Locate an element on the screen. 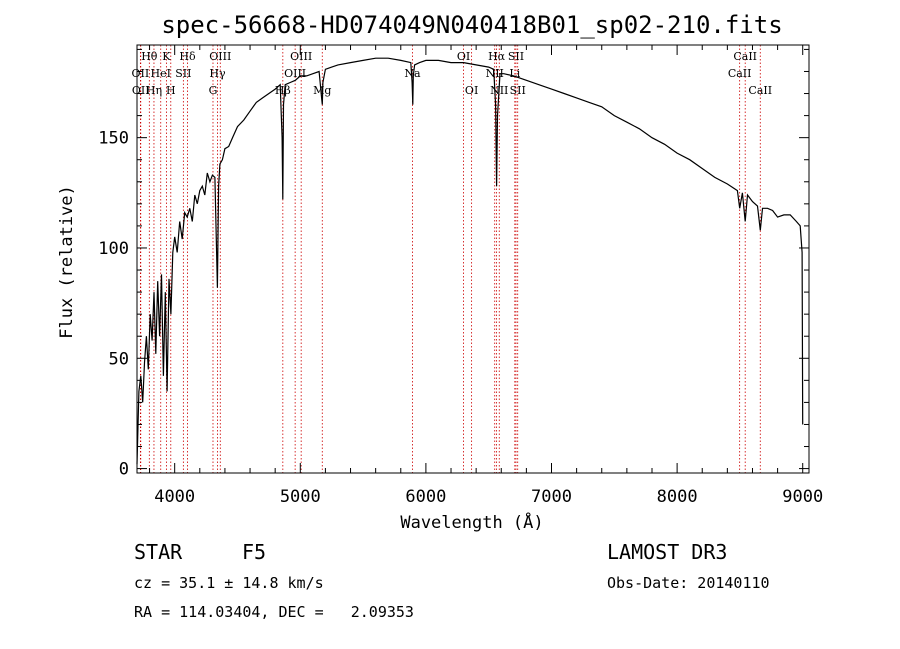 The width and height of the screenshot is (900, 649). survey-name: LAMOST DR3 is located at coordinates (667, 552).